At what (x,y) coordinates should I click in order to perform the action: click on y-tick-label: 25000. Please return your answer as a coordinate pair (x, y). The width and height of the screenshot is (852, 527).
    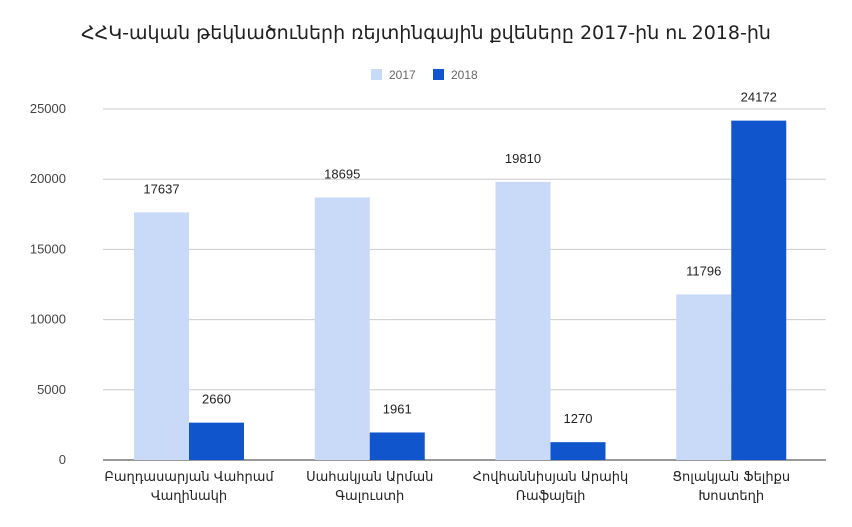
    Looking at the image, I should click on (48, 108).